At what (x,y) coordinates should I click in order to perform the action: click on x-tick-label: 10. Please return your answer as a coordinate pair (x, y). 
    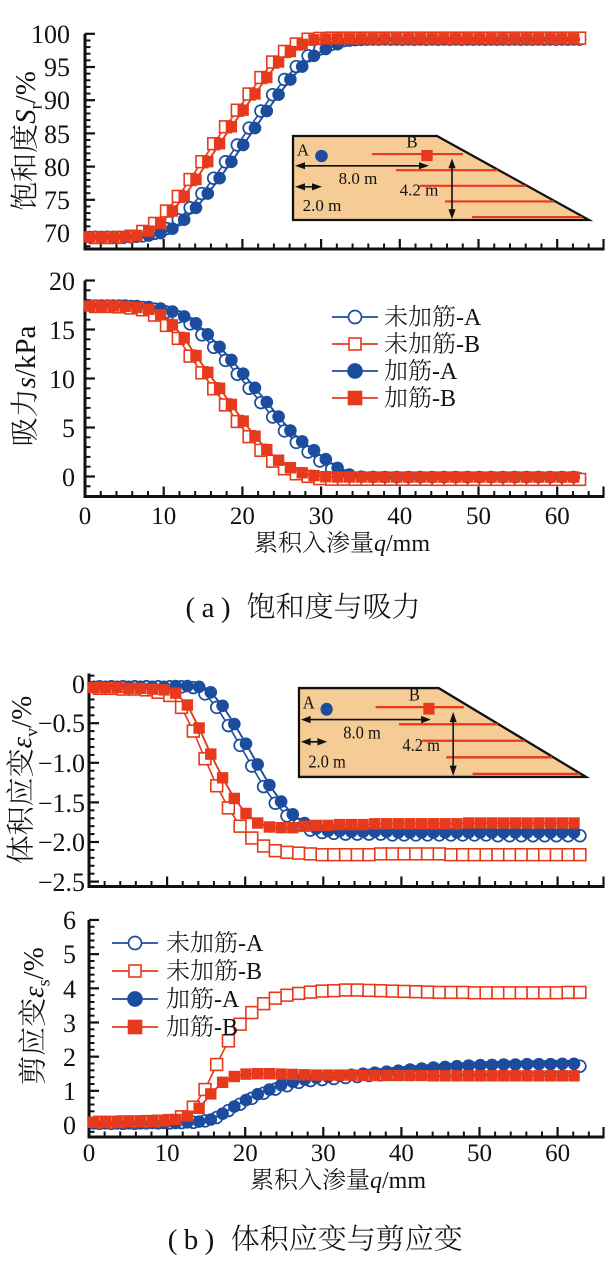
    Looking at the image, I should click on (164, 516).